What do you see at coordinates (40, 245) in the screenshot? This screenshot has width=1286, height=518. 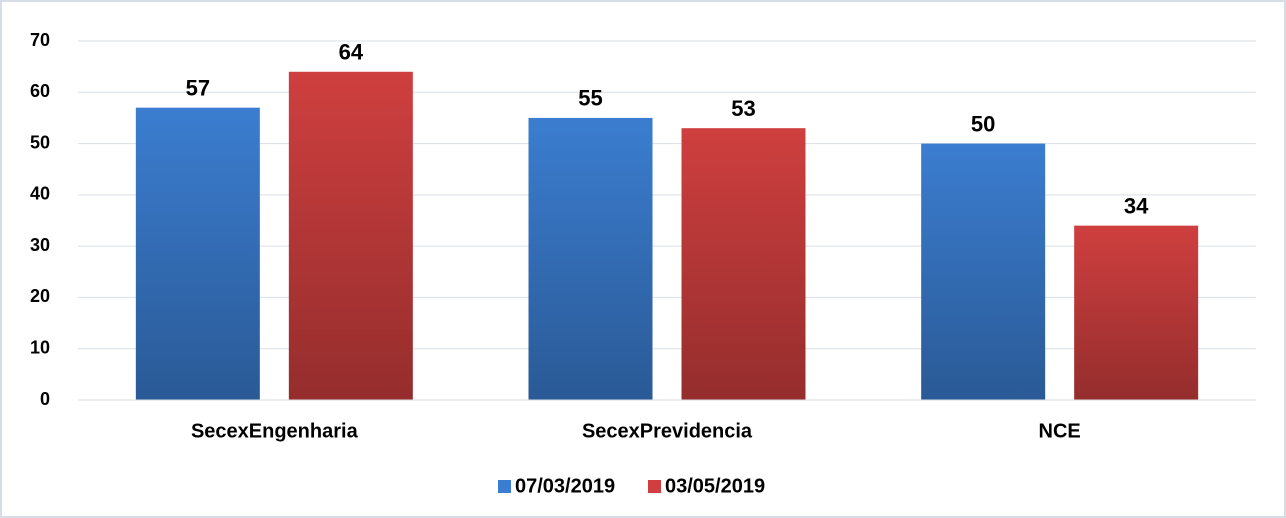 I see `y-tick-label: 30` at bounding box center [40, 245].